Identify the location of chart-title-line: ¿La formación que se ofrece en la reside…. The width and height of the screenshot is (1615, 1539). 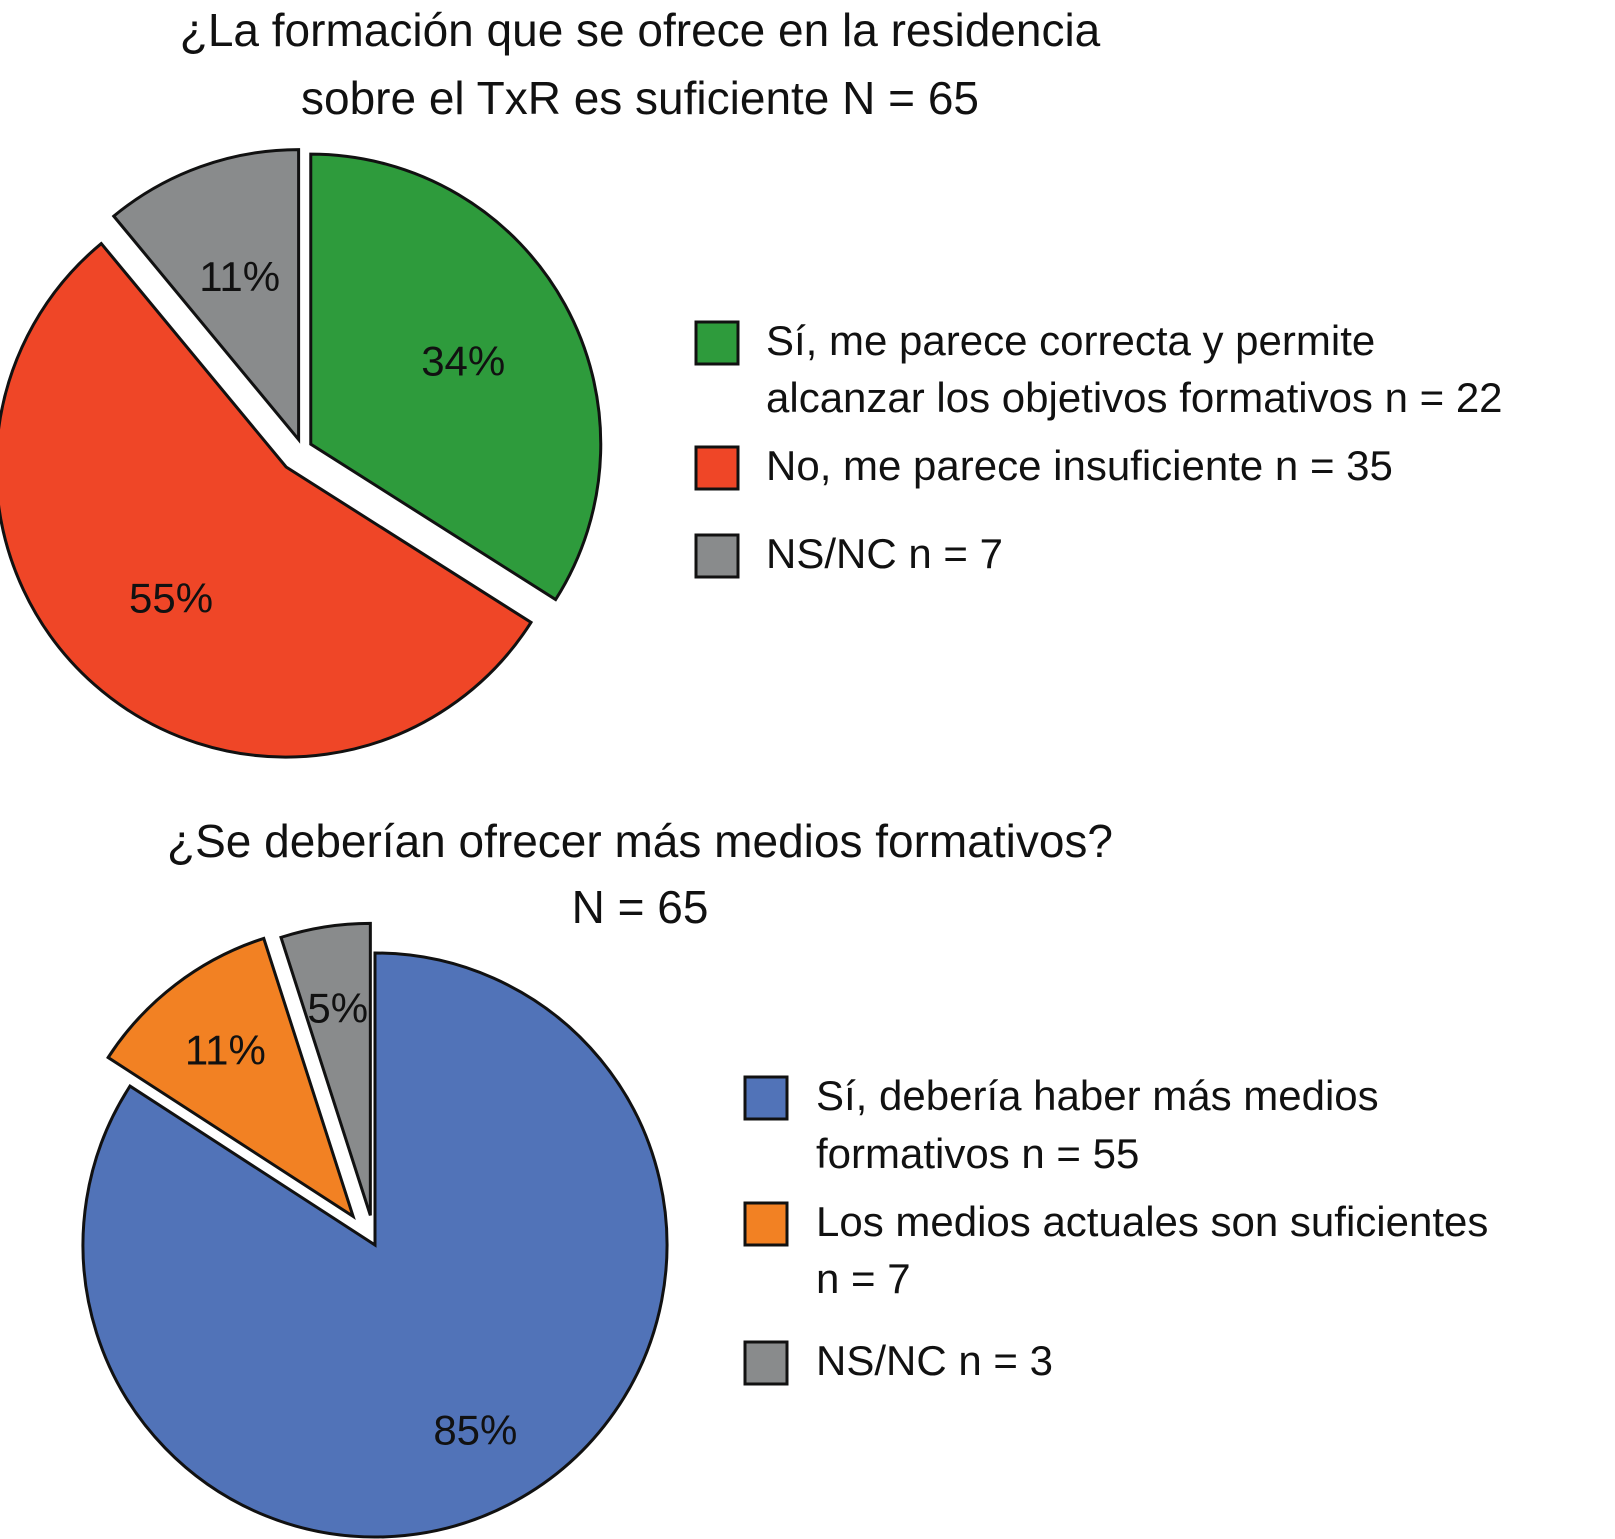
(640, 30).